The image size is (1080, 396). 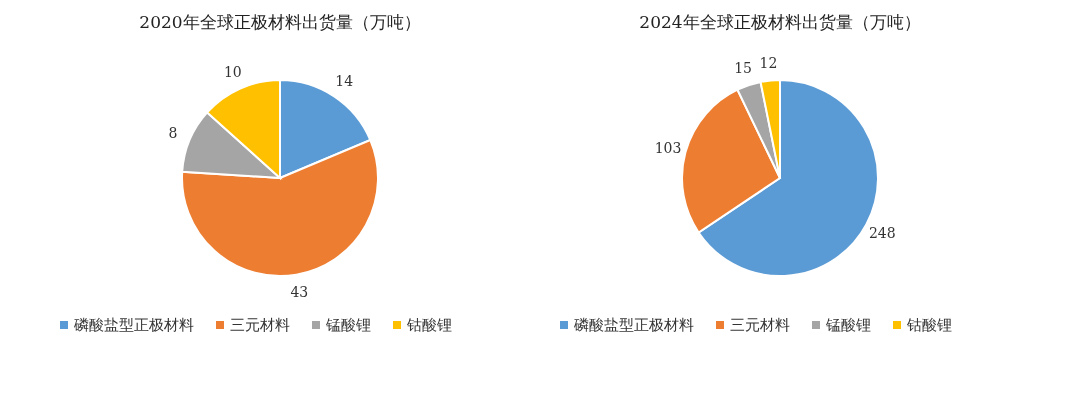 I want to click on data-label: 103, so click(x=668, y=147).